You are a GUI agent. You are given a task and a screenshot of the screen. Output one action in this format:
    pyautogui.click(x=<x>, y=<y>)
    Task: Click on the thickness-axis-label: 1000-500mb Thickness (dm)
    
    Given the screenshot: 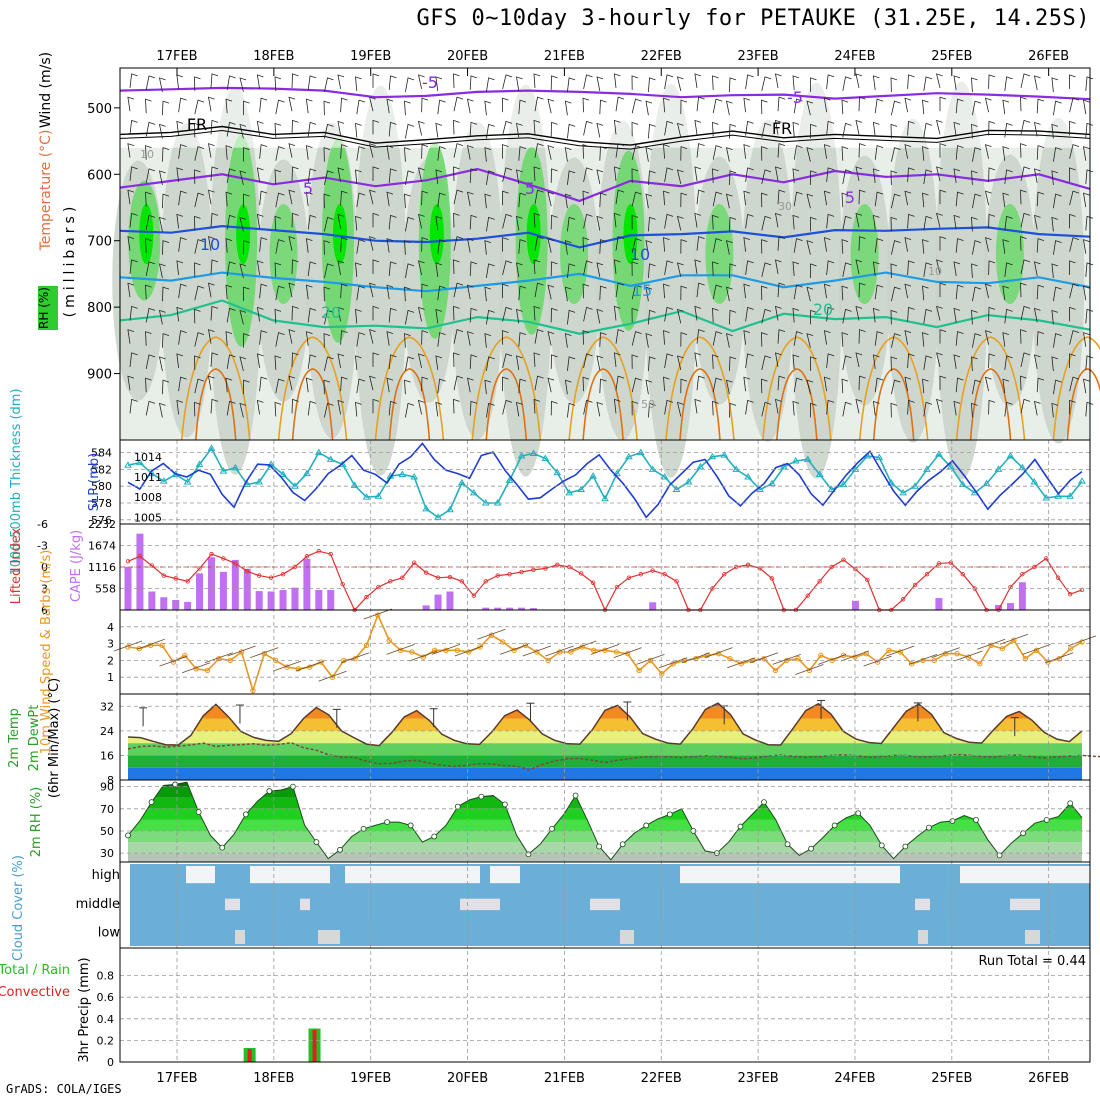 What is the action you would take?
    pyautogui.click(x=16, y=481)
    